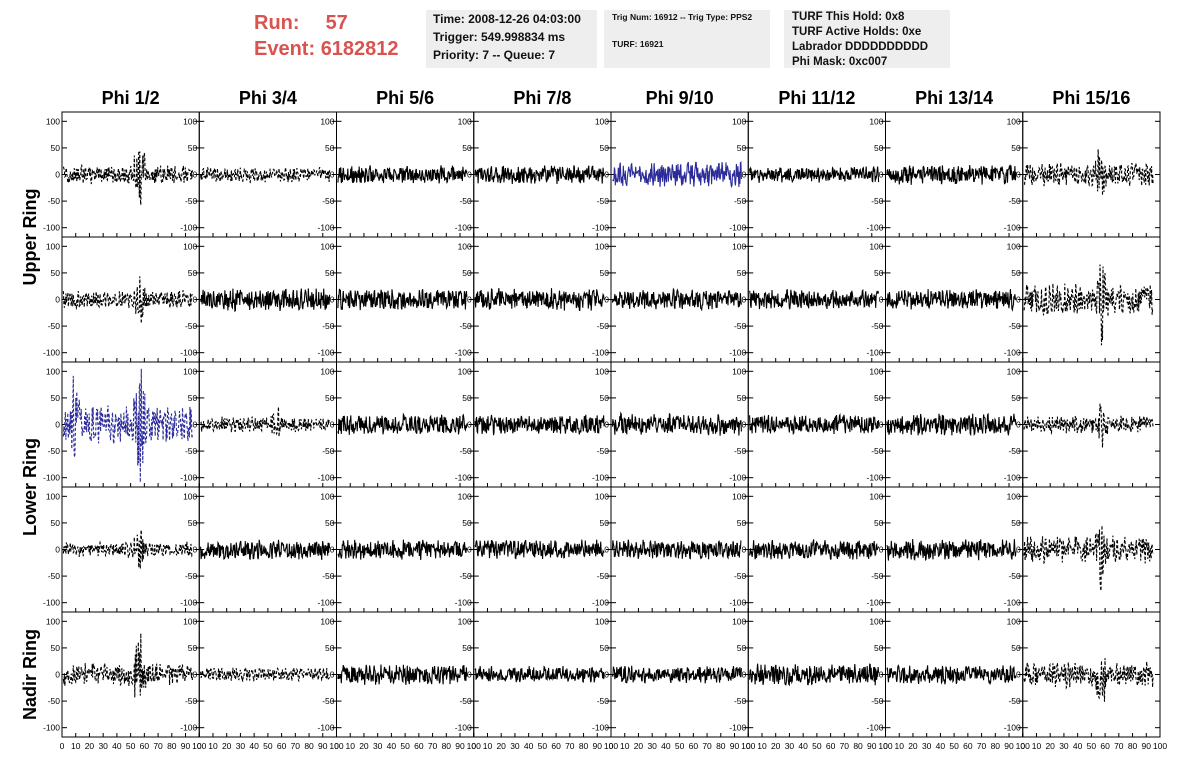 This screenshot has height=772, width=1196. I want to click on column-header: Phi 13/14, so click(954, 98).